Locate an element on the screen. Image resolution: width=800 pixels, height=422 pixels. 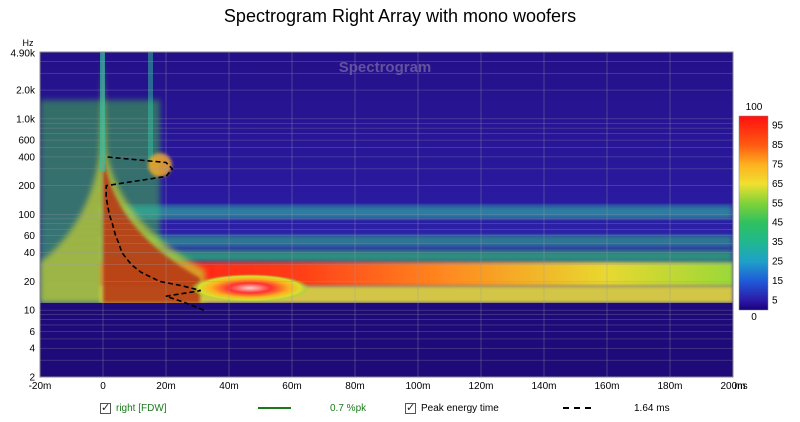
peak-energy-line is located at coordinates (155, 233).